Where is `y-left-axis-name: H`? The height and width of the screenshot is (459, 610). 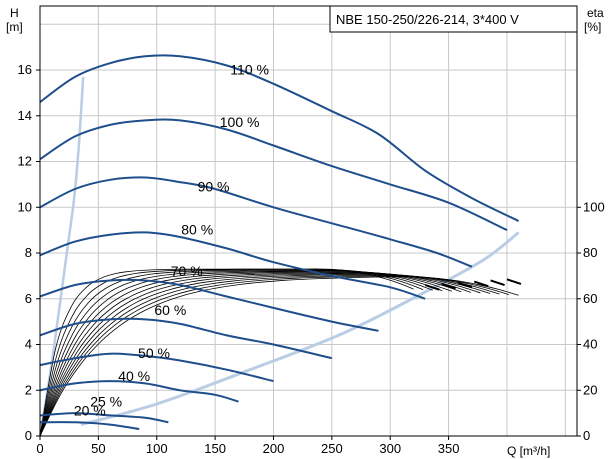 y-left-axis-name: H is located at coordinates (14, 13).